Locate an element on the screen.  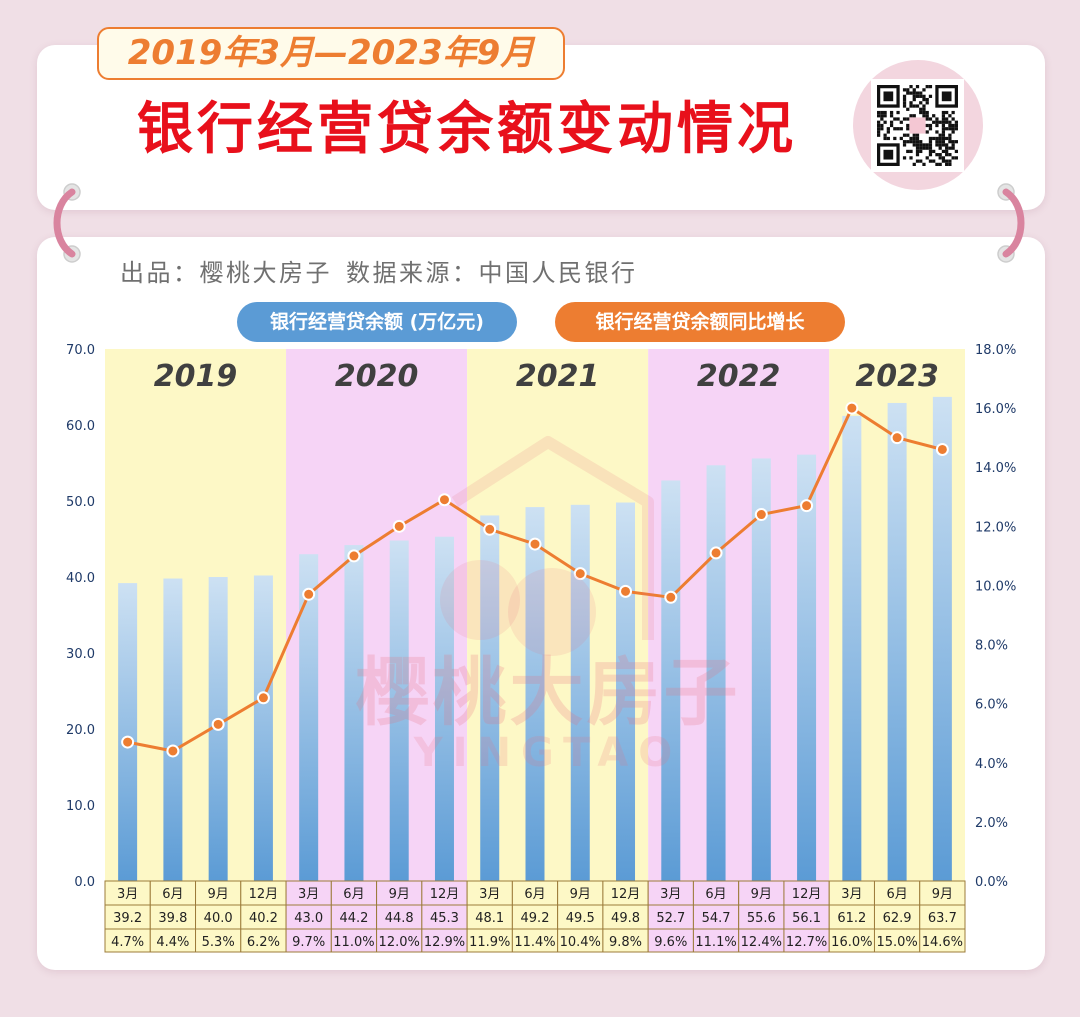
right-axis-tick: 8.0% is located at coordinates (991, 646).